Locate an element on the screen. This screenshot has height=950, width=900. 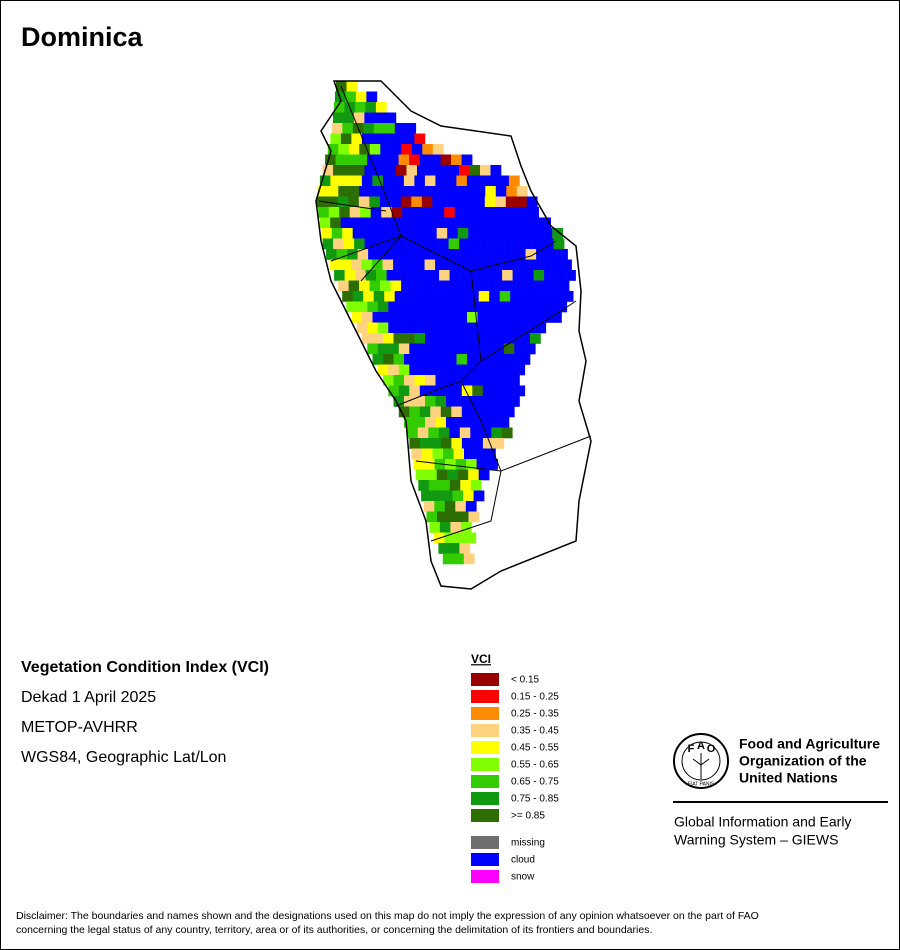
legend-label: missing is located at coordinates (528, 843).